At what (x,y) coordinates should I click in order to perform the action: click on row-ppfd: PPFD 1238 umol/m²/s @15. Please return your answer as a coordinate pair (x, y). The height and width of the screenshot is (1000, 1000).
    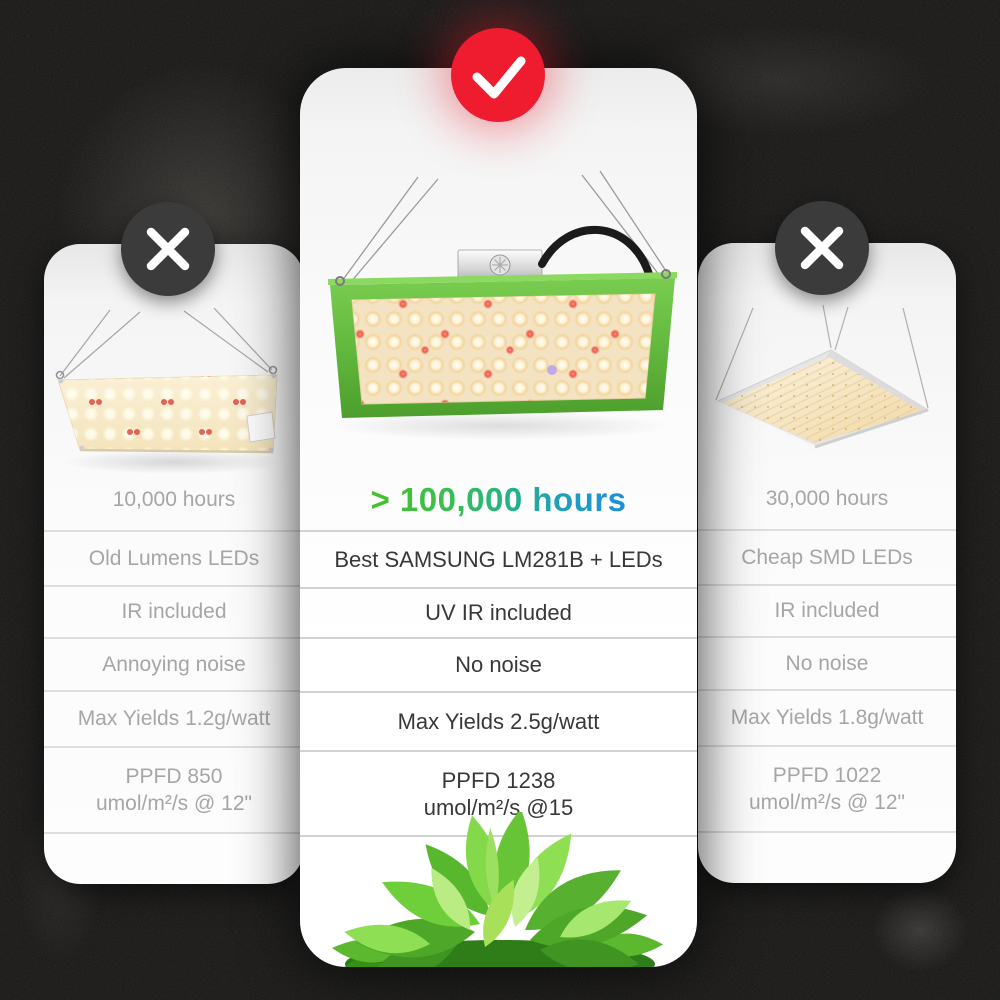
    Looking at the image, I should click on (498, 794).